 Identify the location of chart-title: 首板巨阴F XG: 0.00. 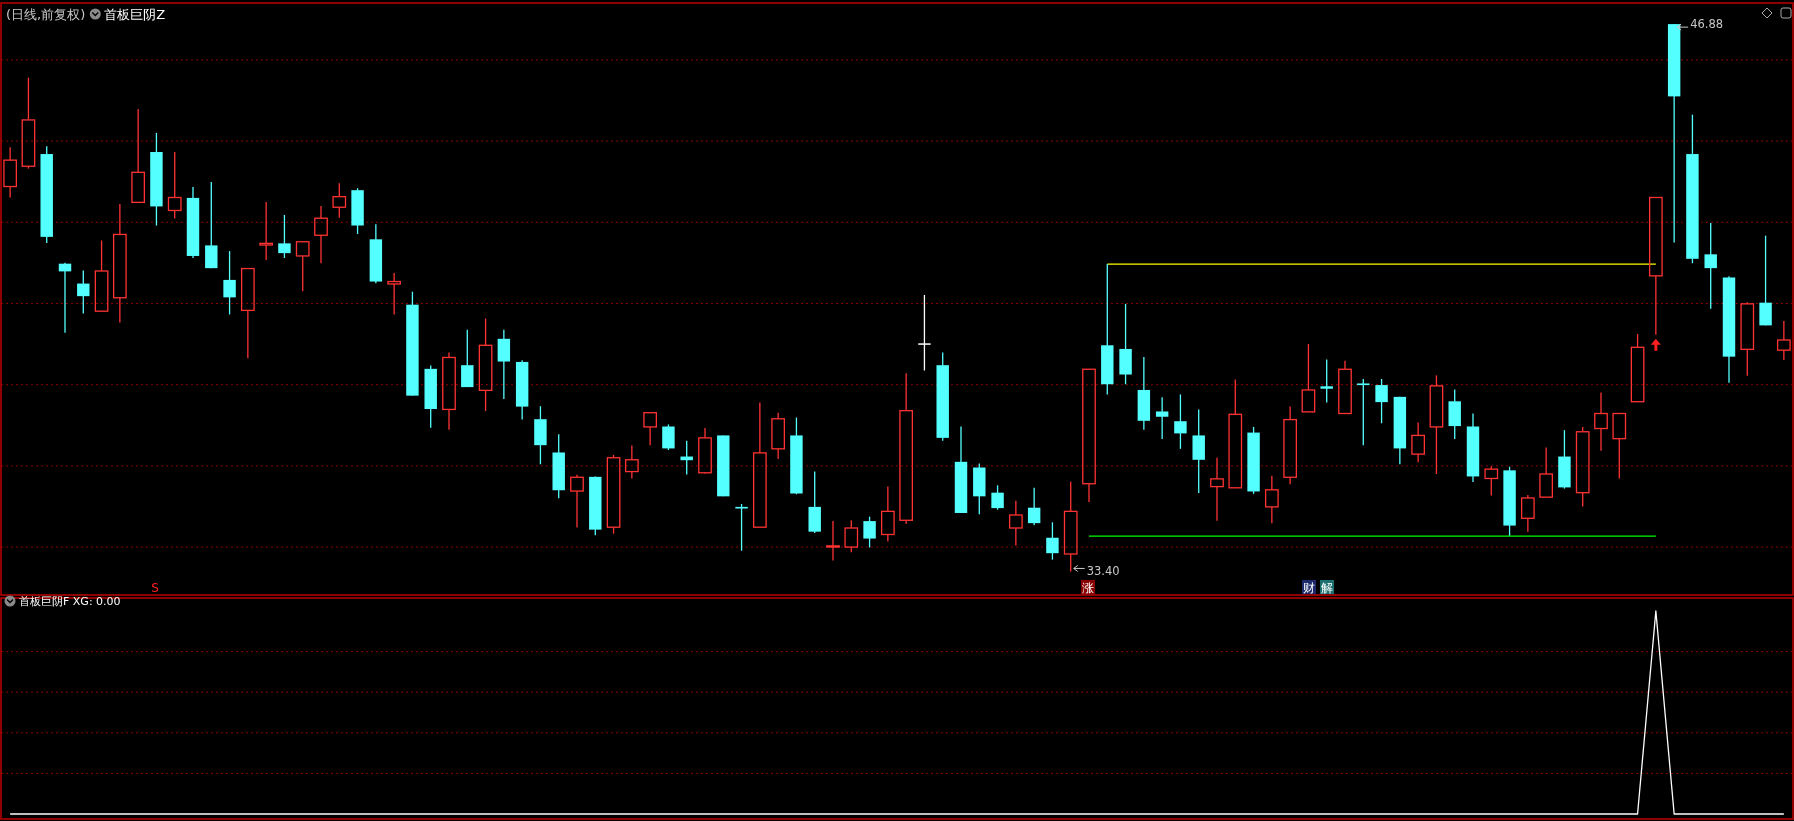
(70, 601).